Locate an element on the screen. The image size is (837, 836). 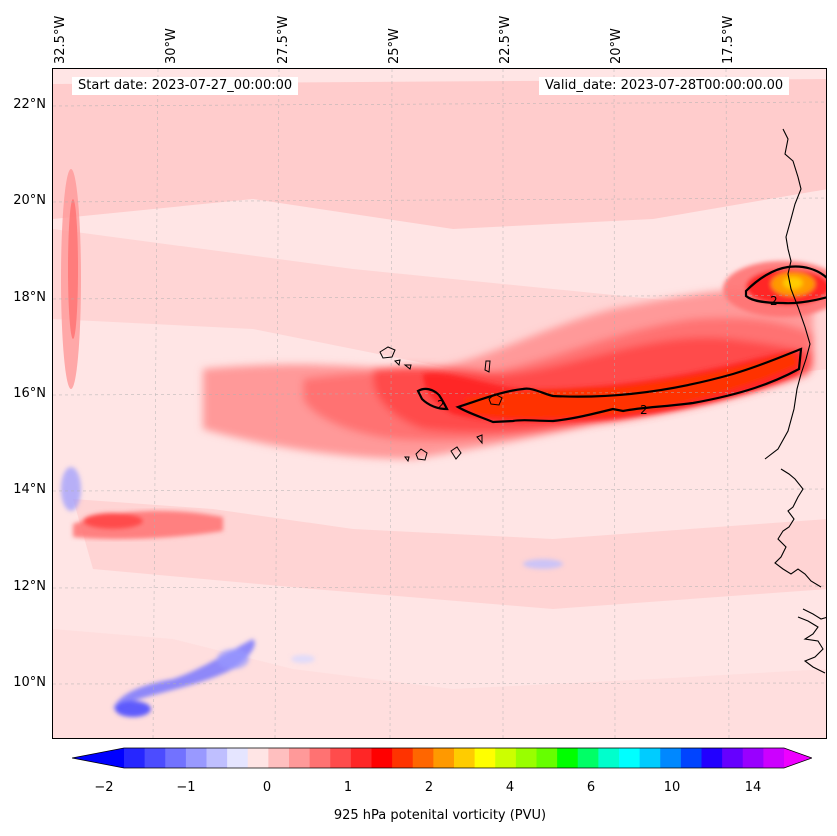
lon-label-22-5w: 22.5°W is located at coordinates (505, 39).